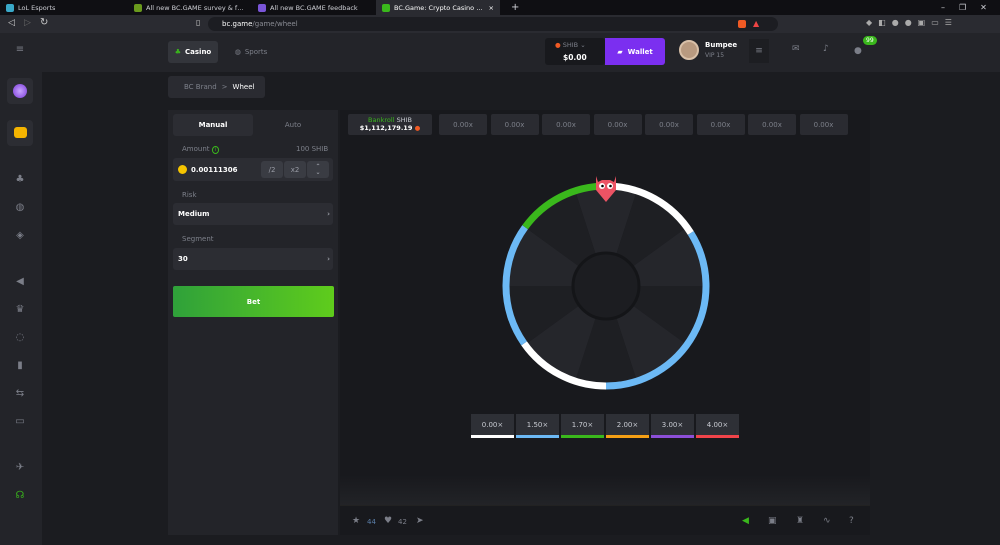  Describe the element at coordinates (515, 7) in the screenshot. I see `new-tab-button: +` at that location.